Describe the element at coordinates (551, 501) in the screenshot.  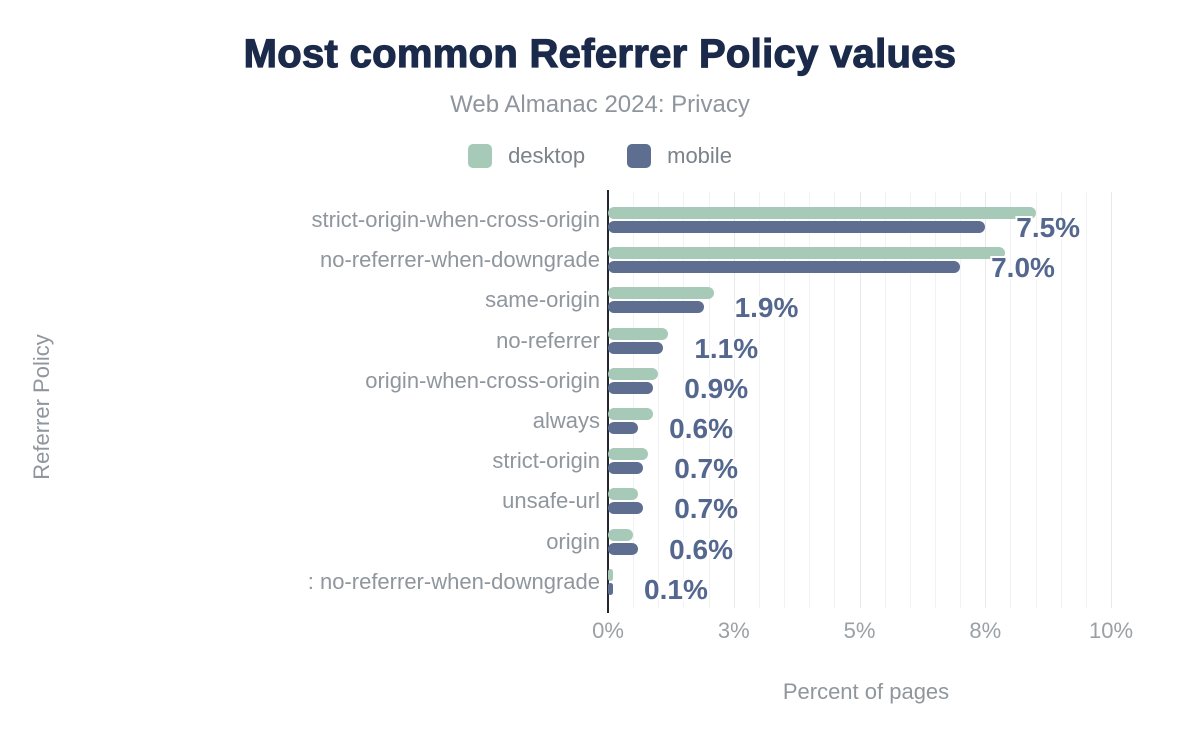
I see `category-label: unsafe-url` at that location.